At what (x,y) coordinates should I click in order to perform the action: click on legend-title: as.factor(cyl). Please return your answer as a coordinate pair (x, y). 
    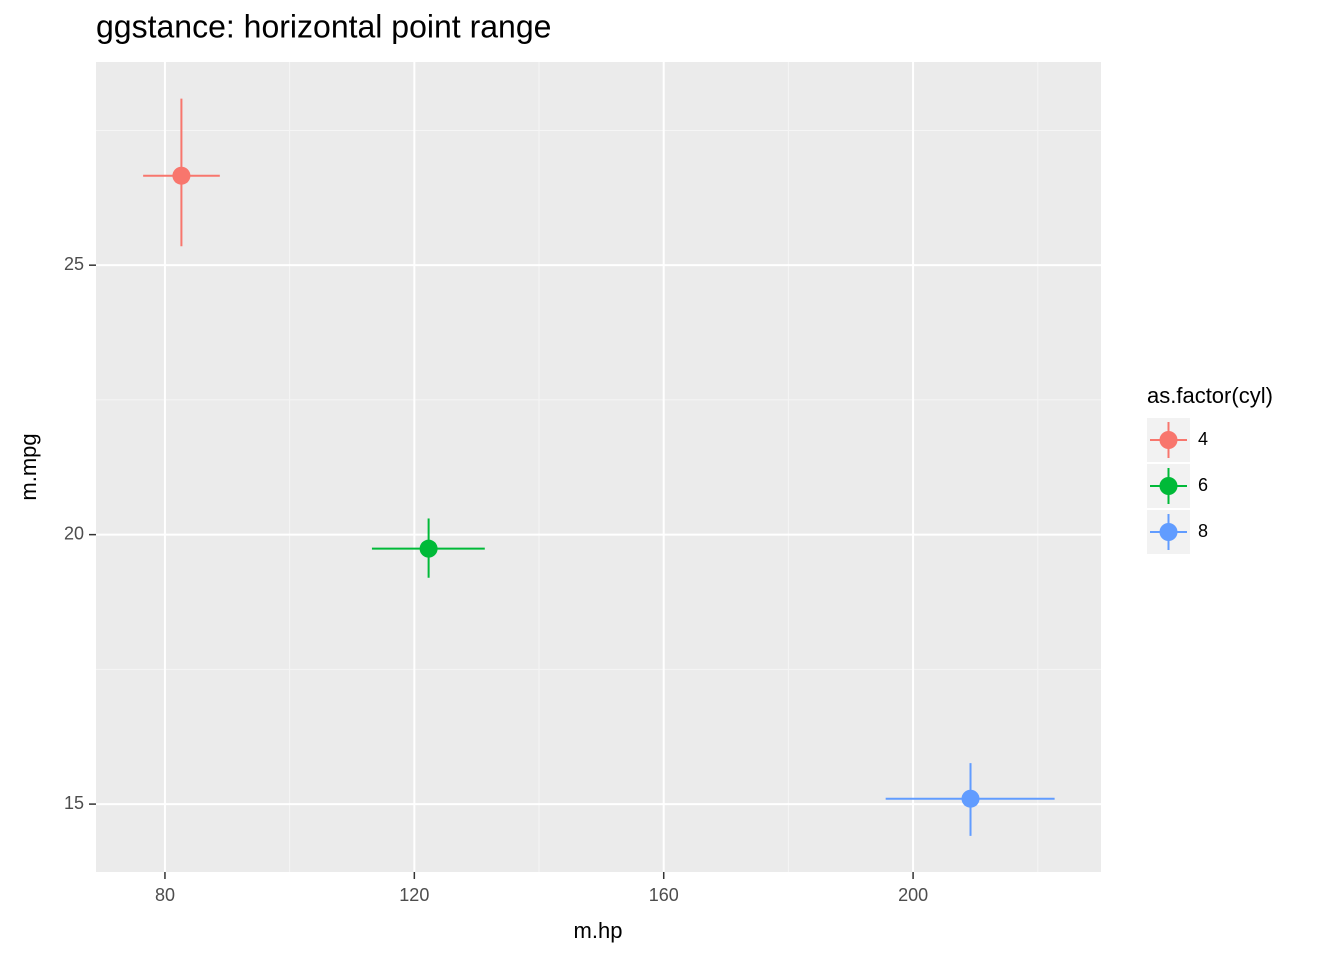
    Looking at the image, I should click on (1210, 395).